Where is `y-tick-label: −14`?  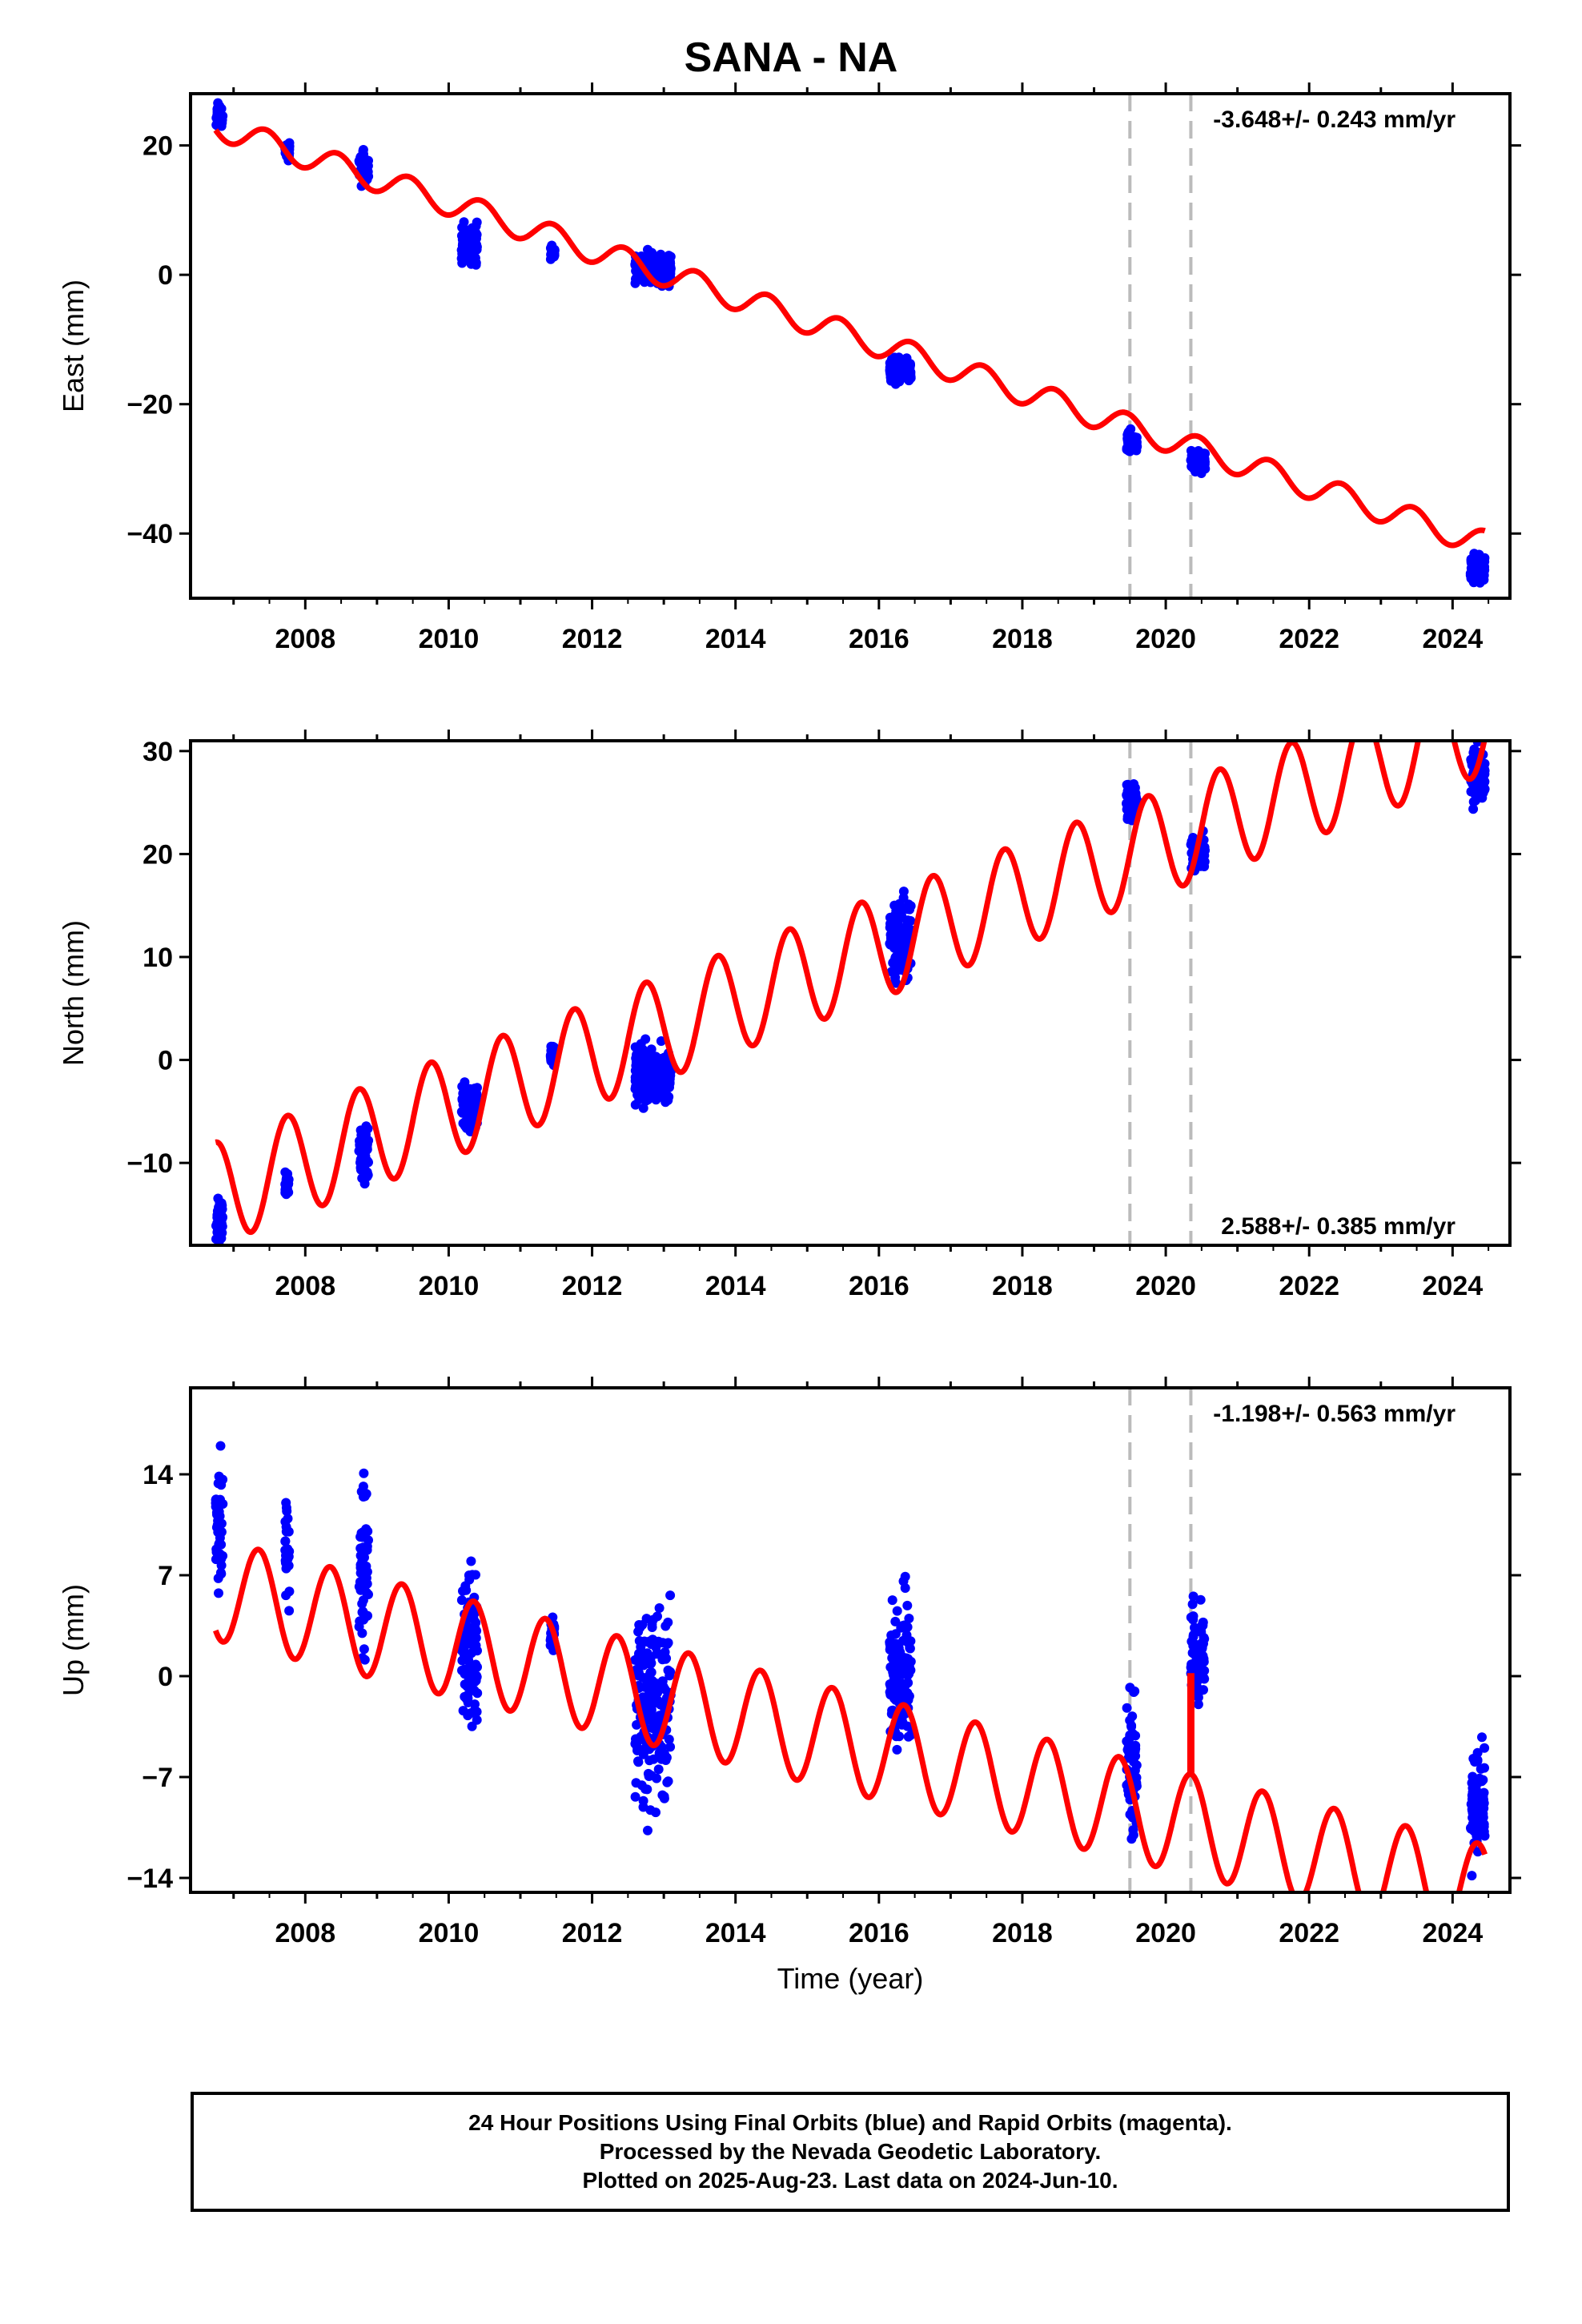
y-tick-label: −14 is located at coordinates (149, 1879).